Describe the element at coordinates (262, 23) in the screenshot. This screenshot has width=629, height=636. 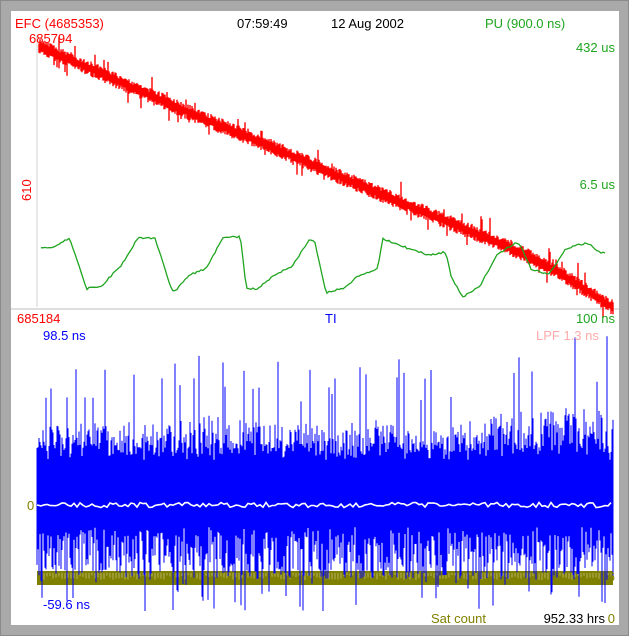
I see `time-label: 07:59:49` at that location.